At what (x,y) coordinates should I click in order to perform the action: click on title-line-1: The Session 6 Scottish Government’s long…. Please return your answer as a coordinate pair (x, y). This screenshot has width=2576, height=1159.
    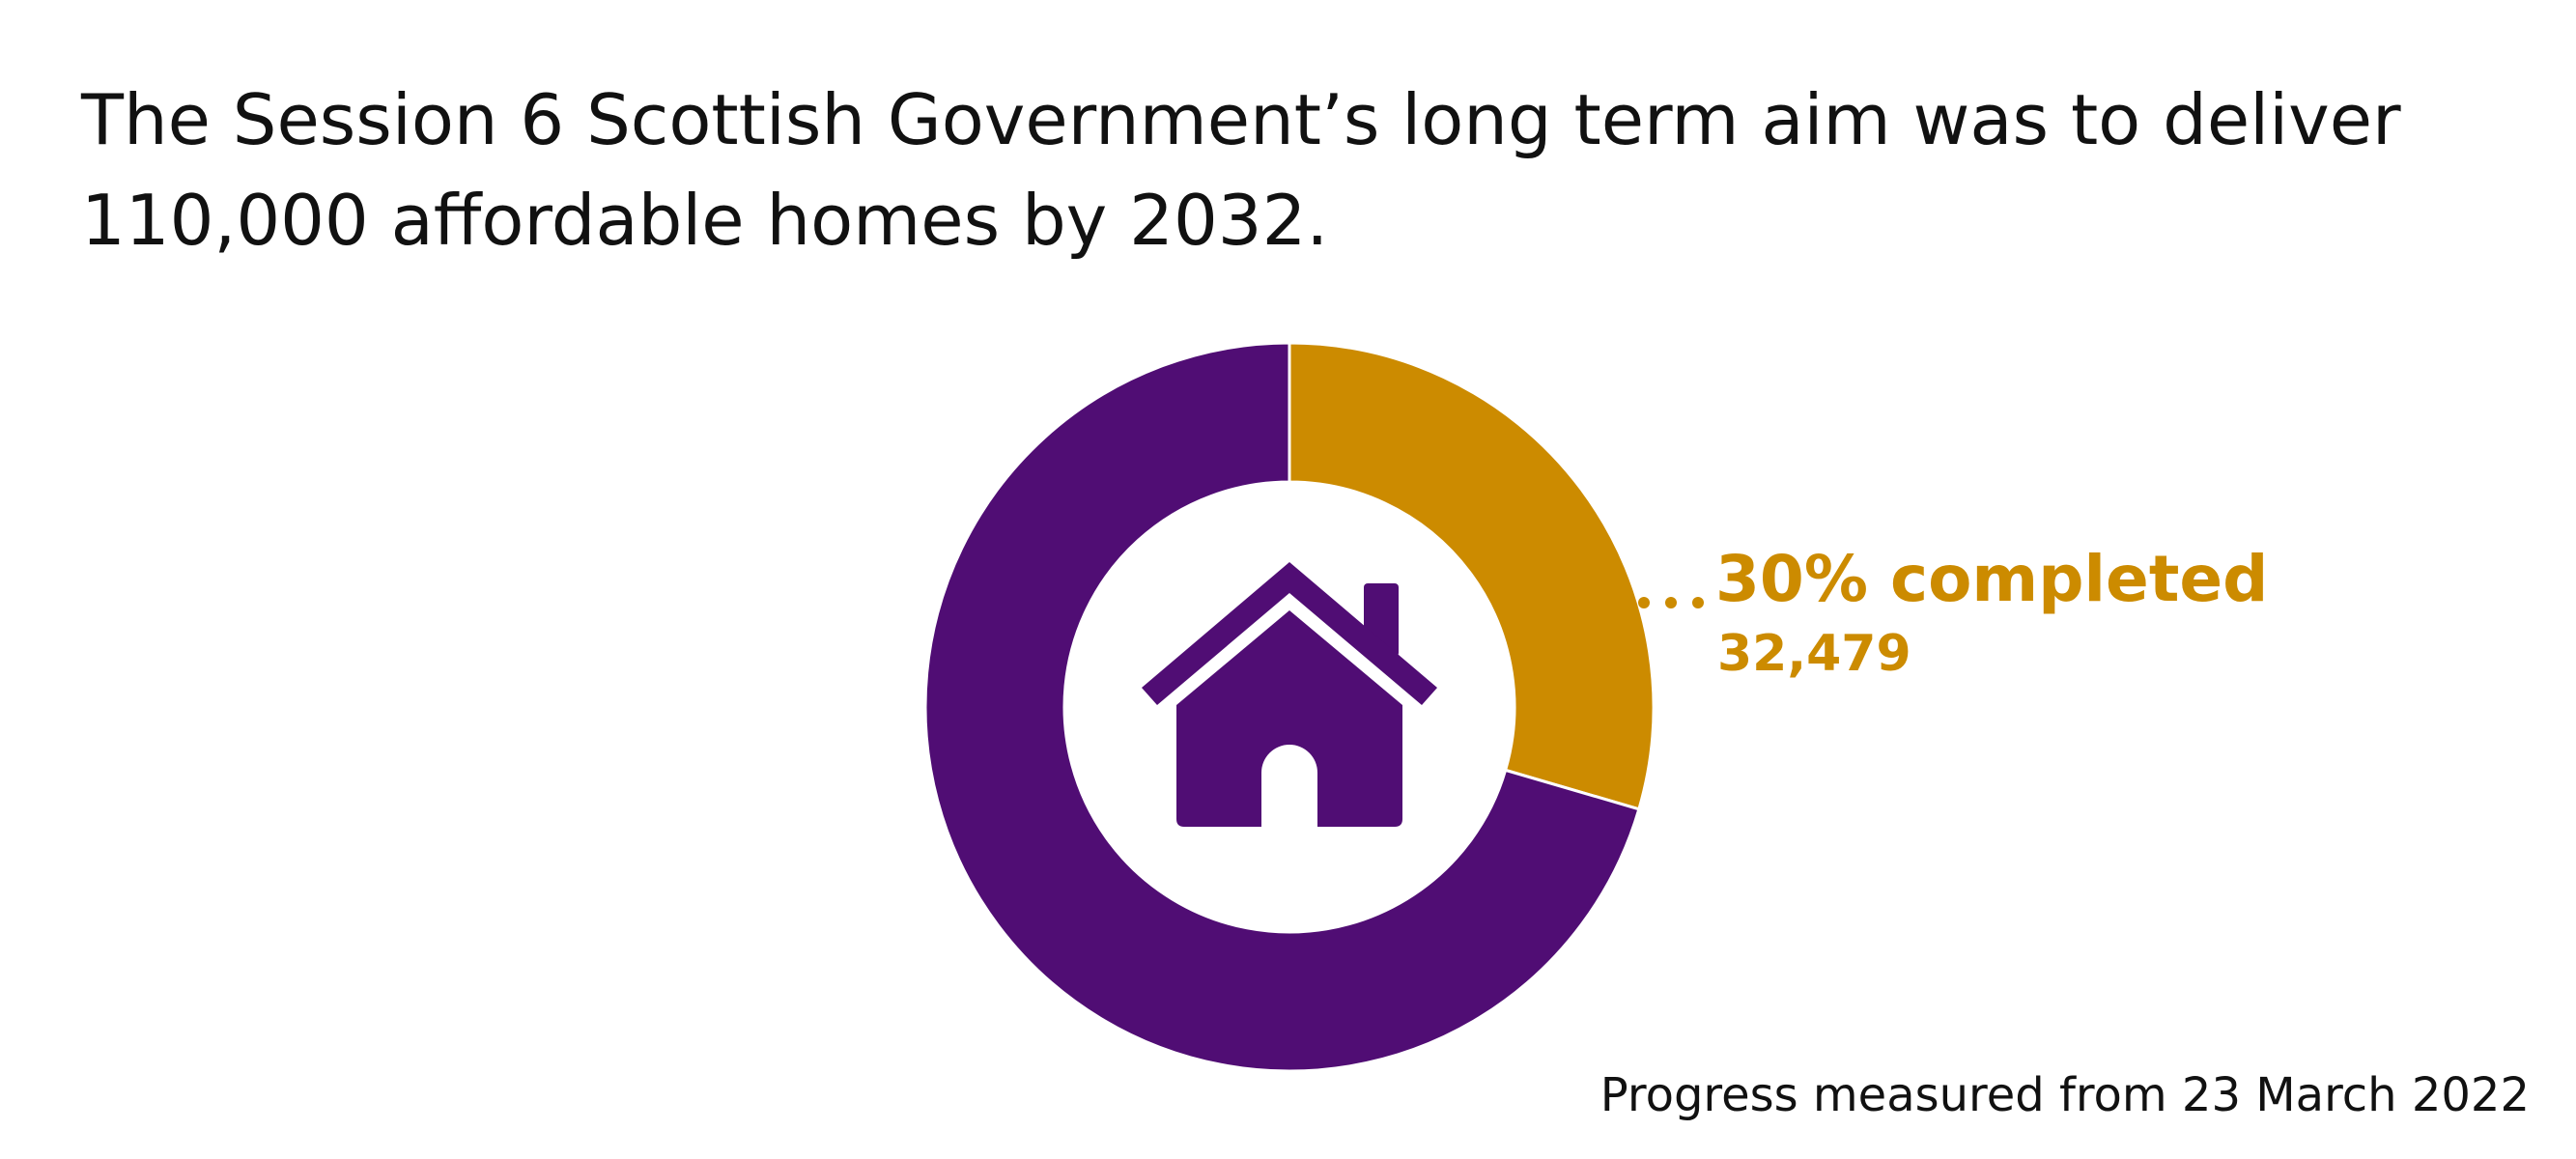
    Looking at the image, I should click on (1241, 119).